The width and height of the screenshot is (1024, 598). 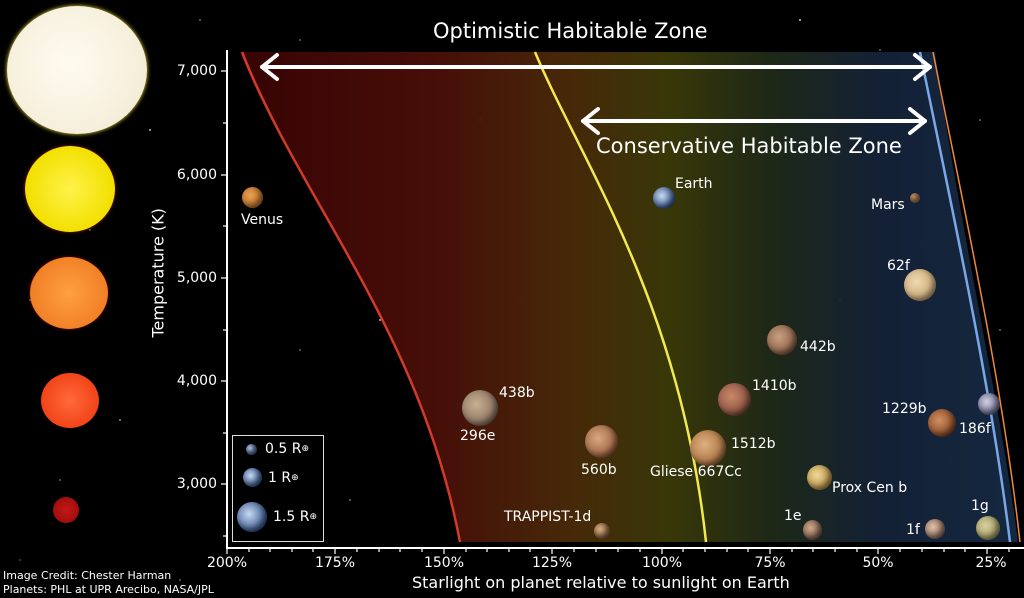 What do you see at coordinates (70, 400) in the screenshot?
I see `star-red-orange` at bounding box center [70, 400].